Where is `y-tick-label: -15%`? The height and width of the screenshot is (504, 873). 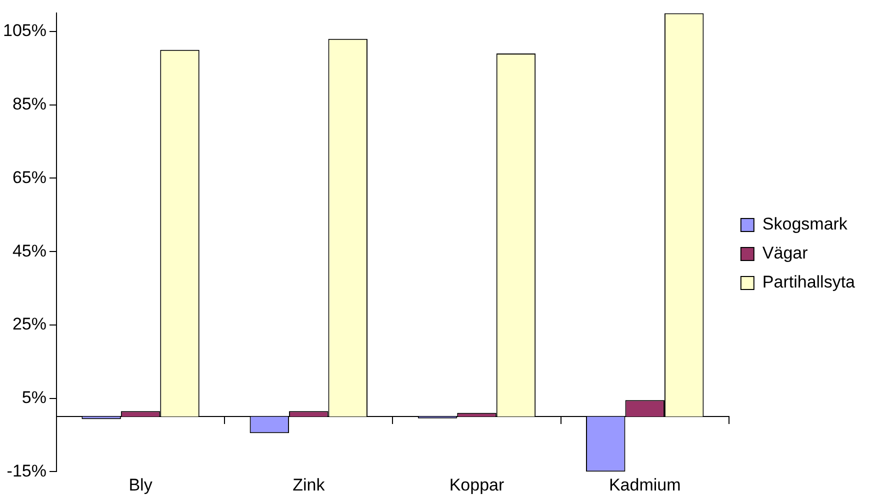 y-tick-label: -15% is located at coordinates (26, 470).